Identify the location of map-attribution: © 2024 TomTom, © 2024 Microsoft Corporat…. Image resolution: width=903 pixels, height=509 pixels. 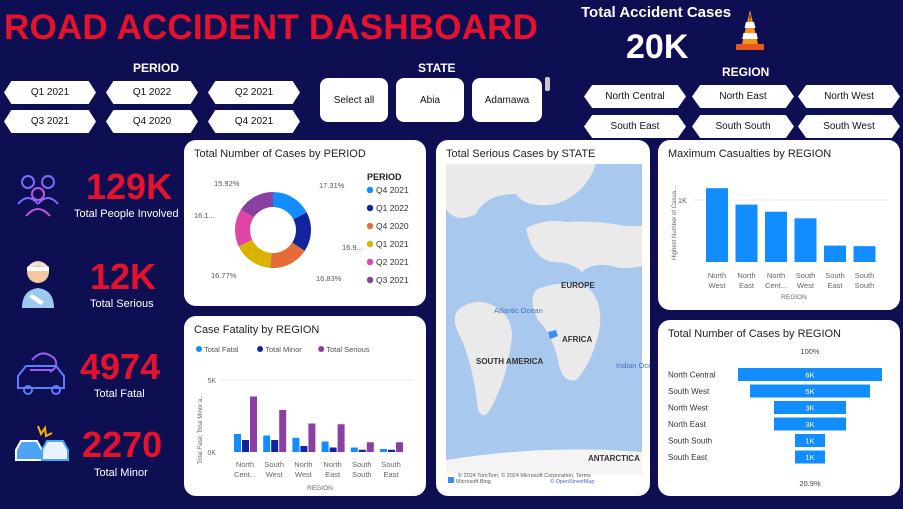
(524, 475).